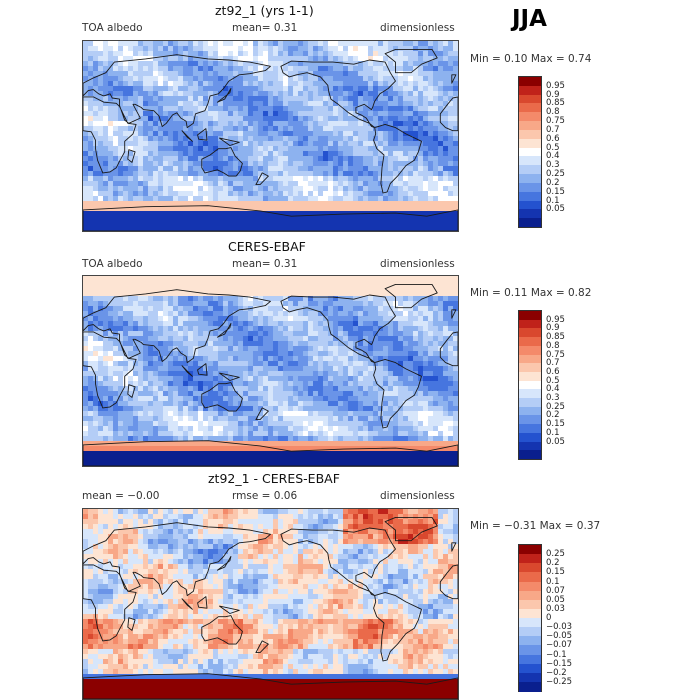  I want to click on mean-label: mean = −0.00, so click(121, 496).